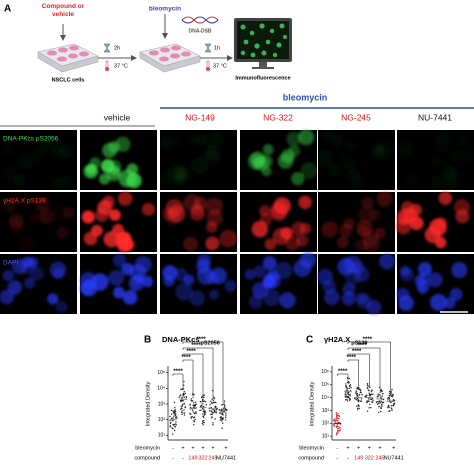 The width and height of the screenshot is (474, 465). What do you see at coordinates (208, 65) in the screenshot?
I see `thermometer-icon` at bounding box center [208, 65].